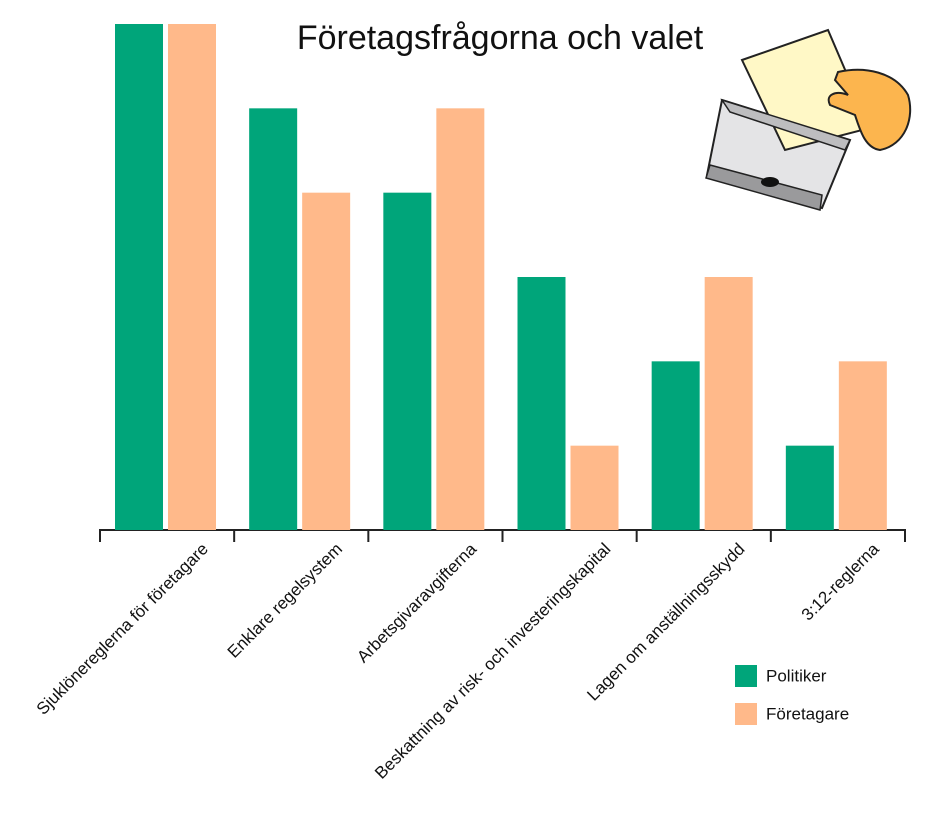 The height and width of the screenshot is (827, 940). What do you see at coordinates (416, 602) in the screenshot?
I see `x-tick-label: Arbetsgivaravgifterna` at bounding box center [416, 602].